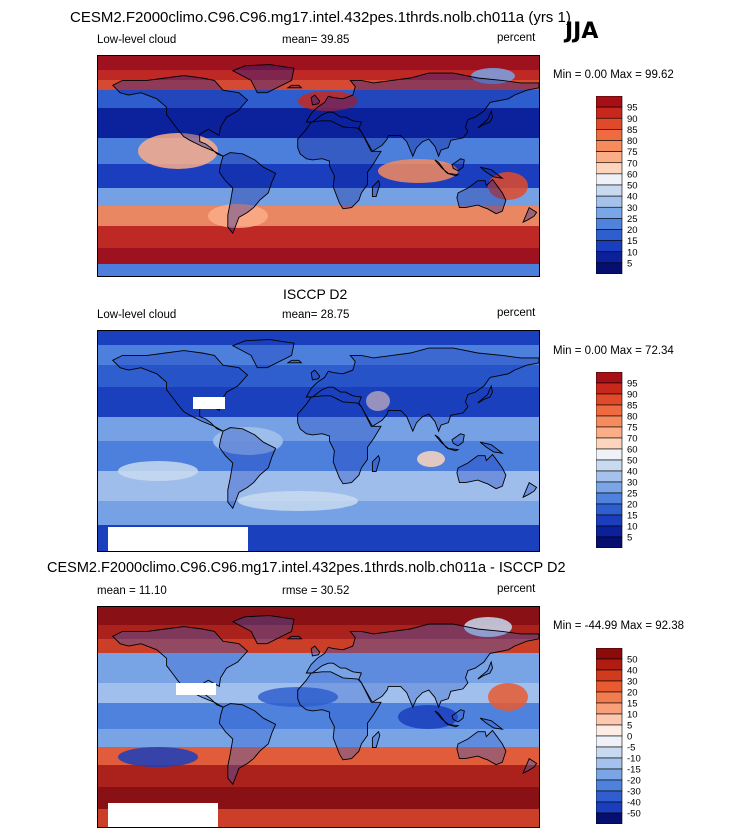  What do you see at coordinates (634, 792) in the screenshot?
I see `colorbar-level-label: -30` at bounding box center [634, 792].